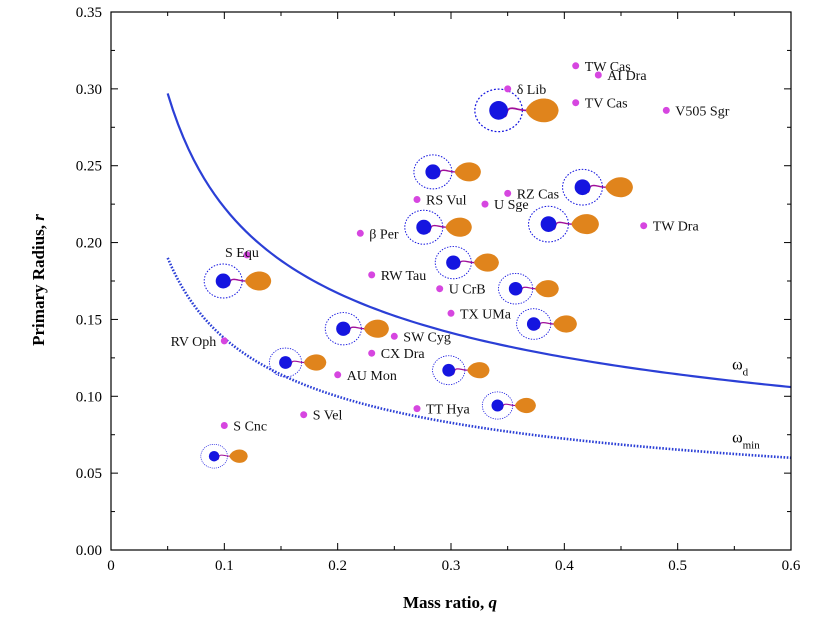 The height and width of the screenshot is (623, 830). I want to click on x-axis-title: Mass ratio, q, so click(450, 602).